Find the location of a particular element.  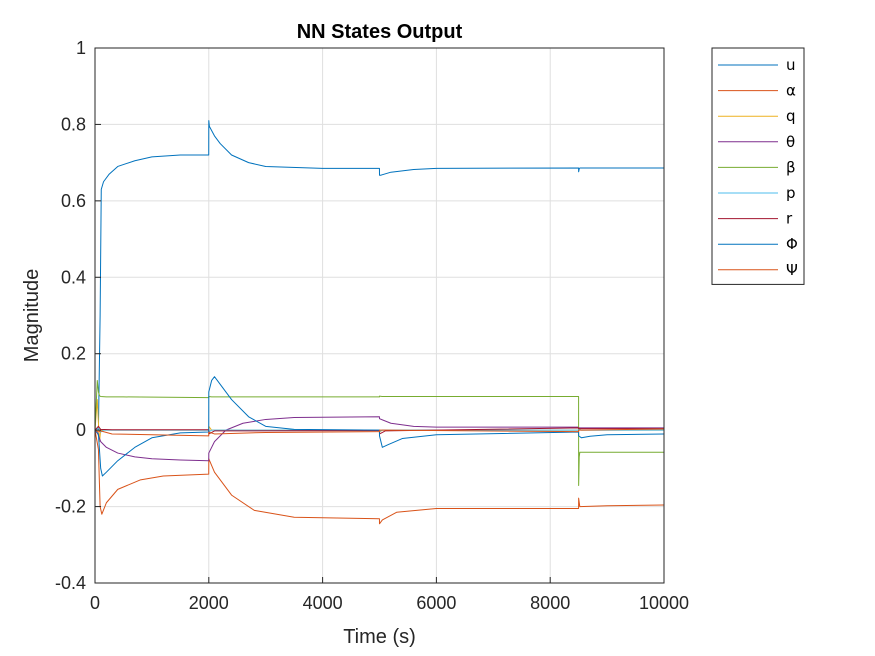

legend-label: β is located at coordinates (791, 167).